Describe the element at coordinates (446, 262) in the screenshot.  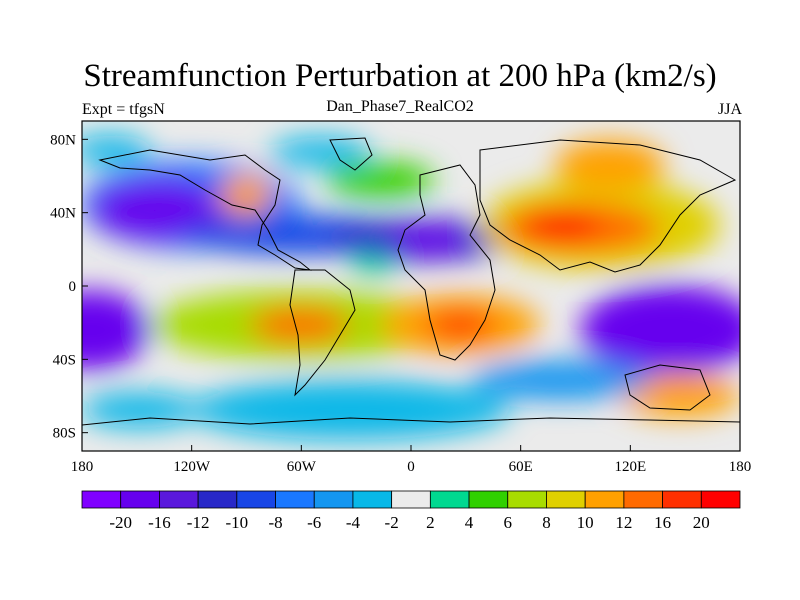
I see `coast-europe-africa` at that location.